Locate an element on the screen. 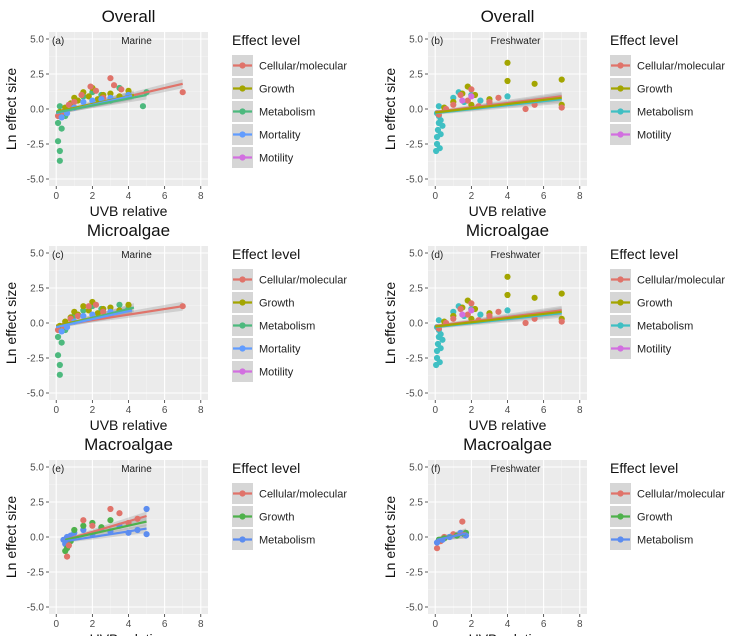  panel-title: Overall is located at coordinates (129, 16).